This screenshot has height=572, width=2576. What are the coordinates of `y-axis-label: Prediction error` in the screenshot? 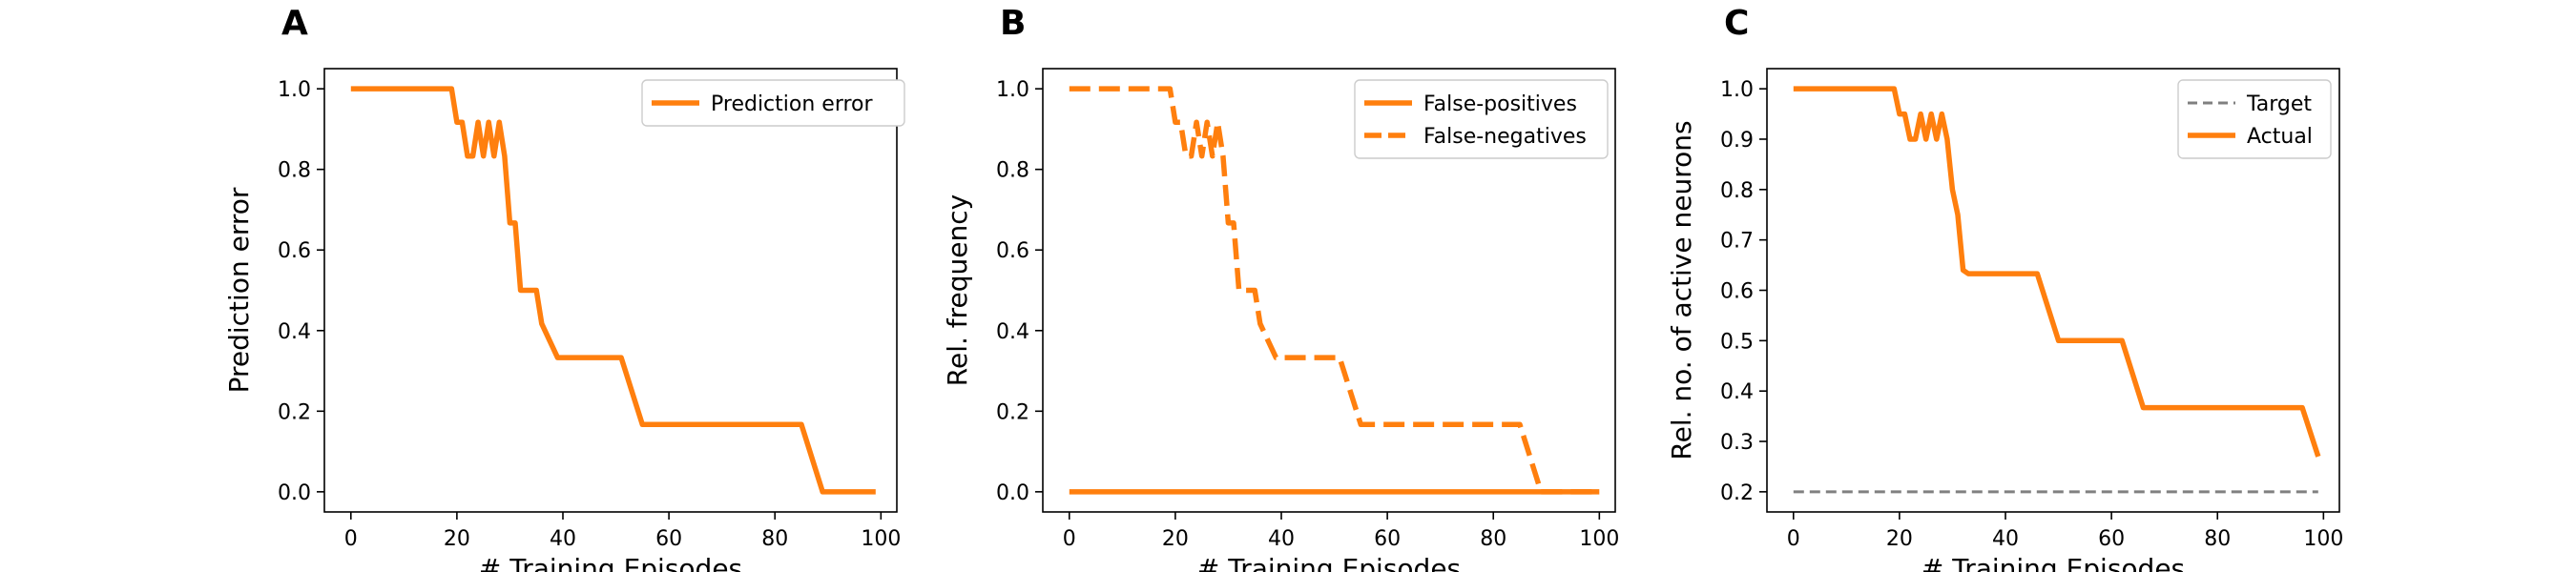 It's located at (239, 290).